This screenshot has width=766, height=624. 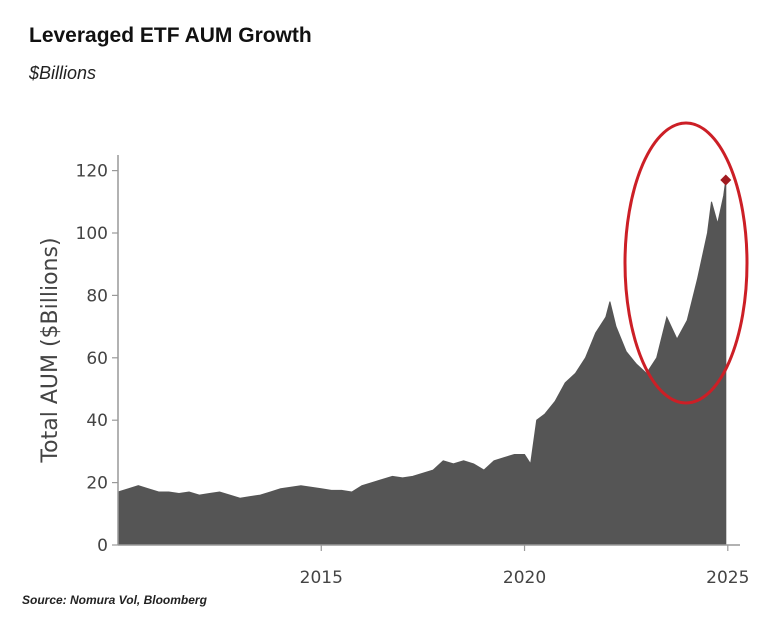 I want to click on last-value-marker, so click(x=726, y=180).